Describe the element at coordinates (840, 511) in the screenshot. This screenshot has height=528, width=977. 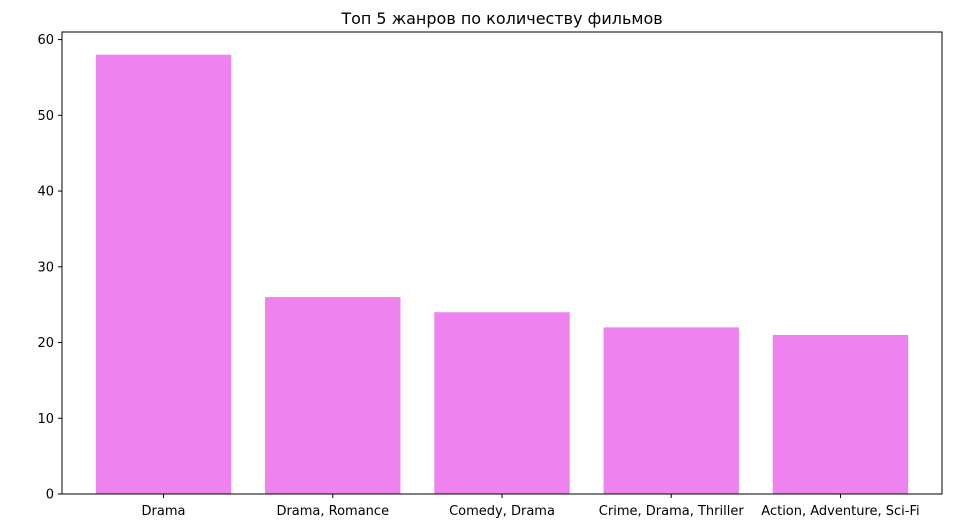
I see `x-tick-label-4: Action, Adventure, Sci-Fi` at that location.